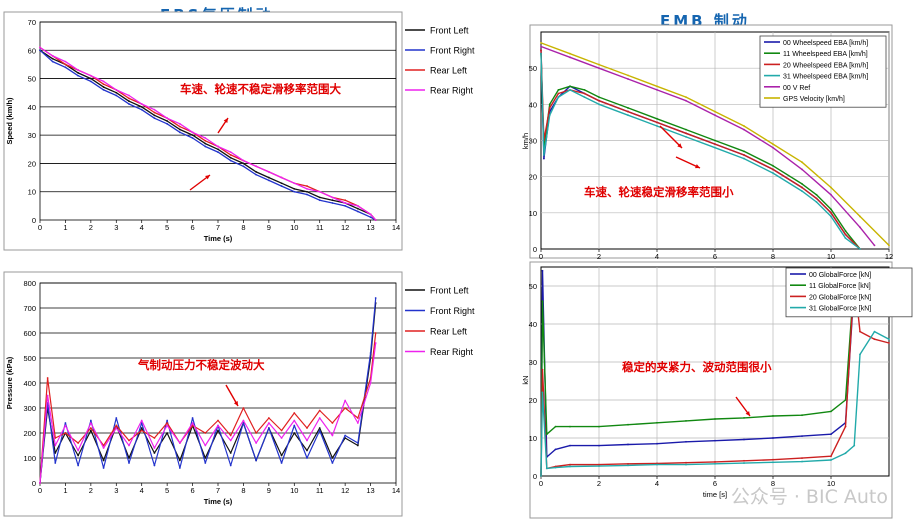 Image resolution: width=914 pixels, height=523 pixels. What do you see at coordinates (825, 77) in the screenshot?
I see `legend-label: 31 Wheelspeed EBA [km/h]` at bounding box center [825, 77].